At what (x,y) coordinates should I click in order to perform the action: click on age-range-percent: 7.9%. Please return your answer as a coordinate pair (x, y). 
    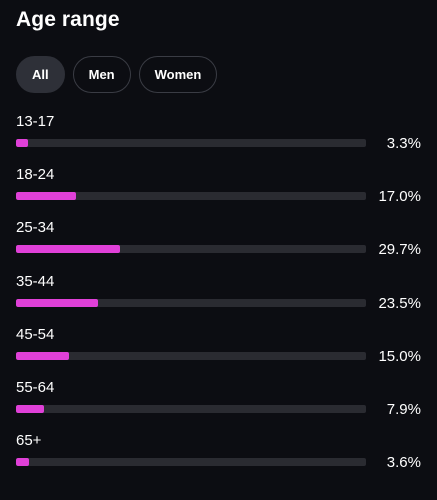
    Looking at the image, I should click on (403, 409).